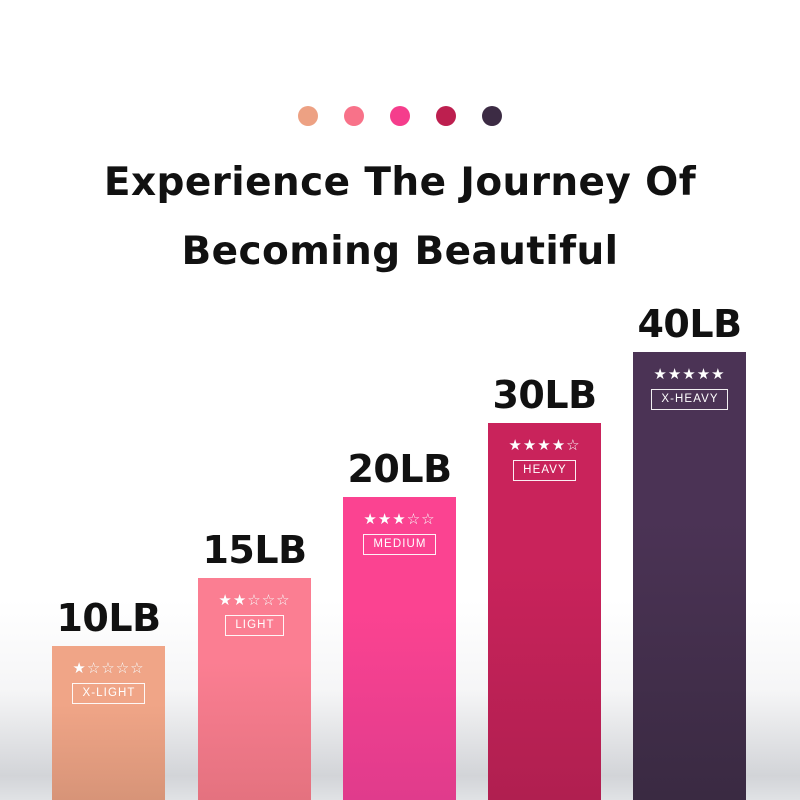  What do you see at coordinates (544, 470) in the screenshot?
I see `resistance-level-badge: HEAVY` at bounding box center [544, 470].